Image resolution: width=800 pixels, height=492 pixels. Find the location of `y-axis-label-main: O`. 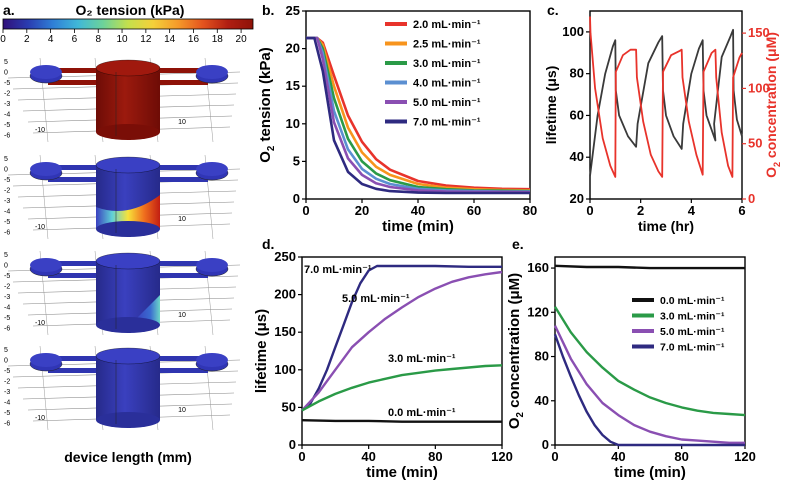

y-axis-label-main: O is located at coordinates (514, 423).